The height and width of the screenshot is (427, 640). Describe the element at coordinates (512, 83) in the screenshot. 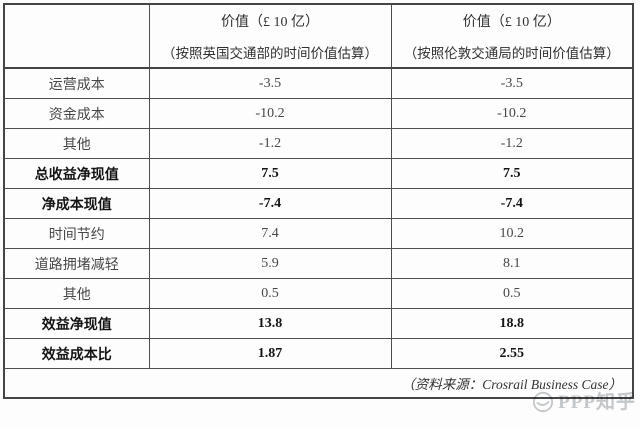

I see `value-cell-tfl: -3.5` at that location.